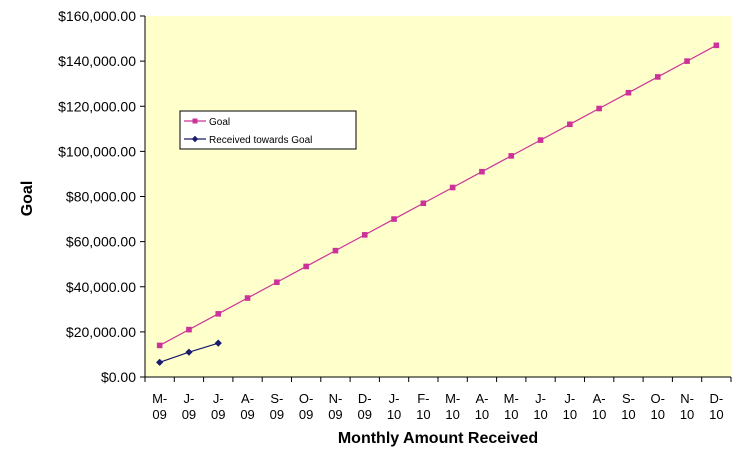  Describe the element at coordinates (97, 151) in the screenshot. I see `y-tick-label: $100,000.00` at that location.